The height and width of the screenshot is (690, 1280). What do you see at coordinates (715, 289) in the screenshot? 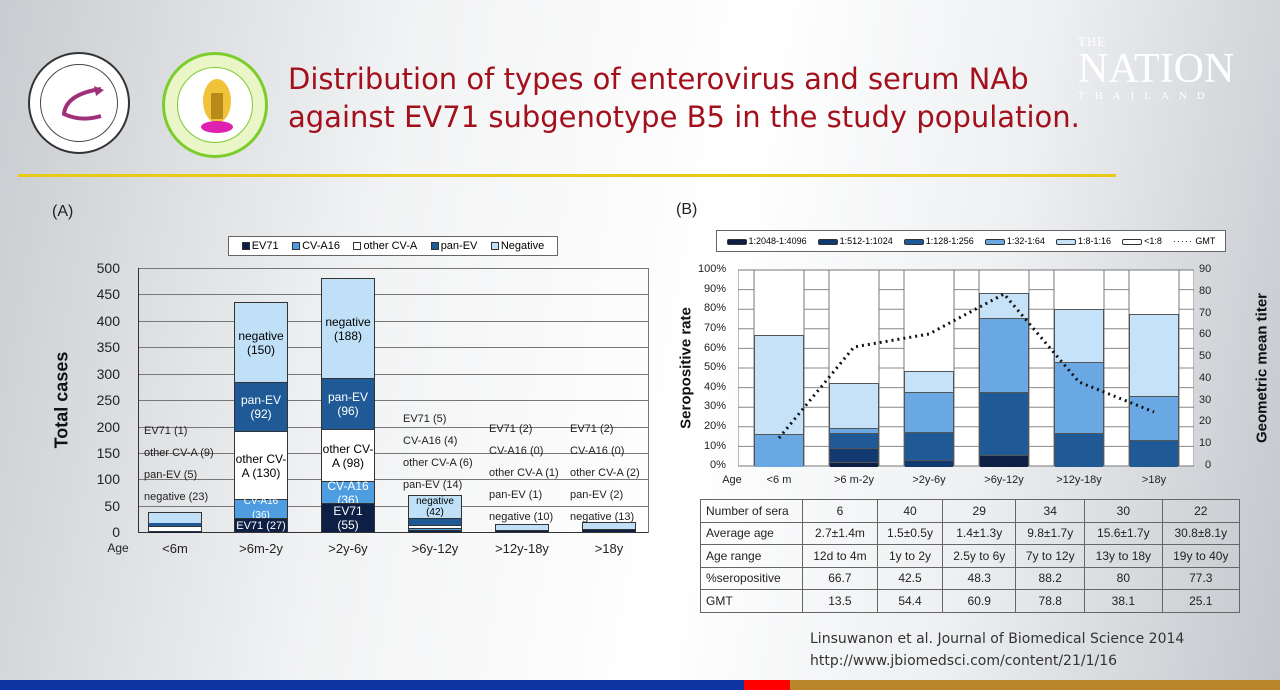
I see `y-tick: 90%` at bounding box center [715, 289].